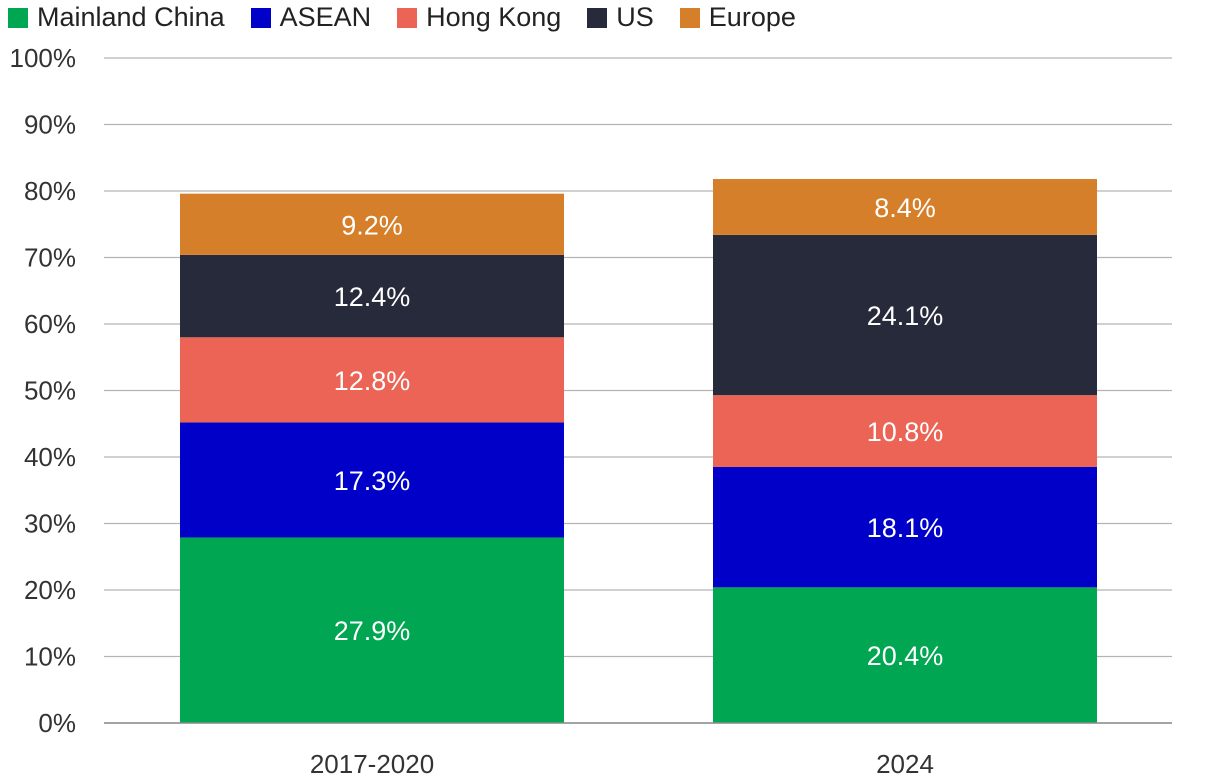 This screenshot has height=777, width=1227. What do you see at coordinates (50, 457) in the screenshot?
I see `y-tick-label: 40%` at bounding box center [50, 457].